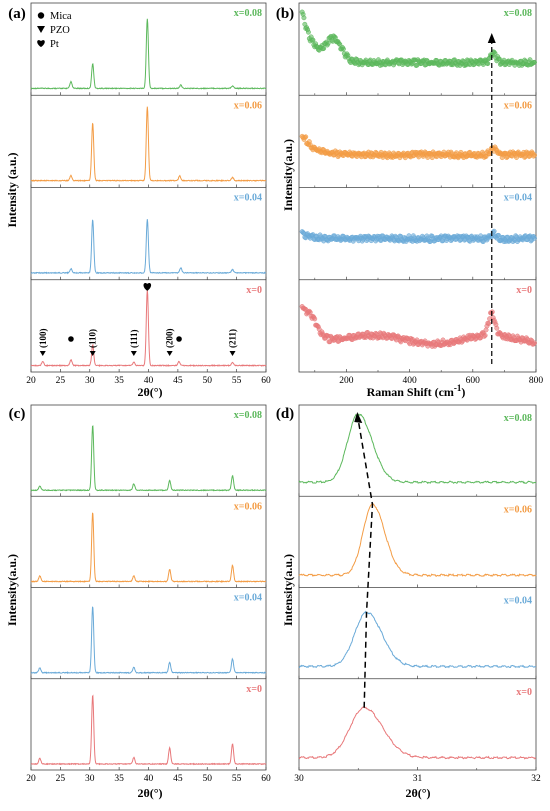  Describe the element at coordinates (536, 381) in the screenshot. I see `x-tick-label: 800` at that location.